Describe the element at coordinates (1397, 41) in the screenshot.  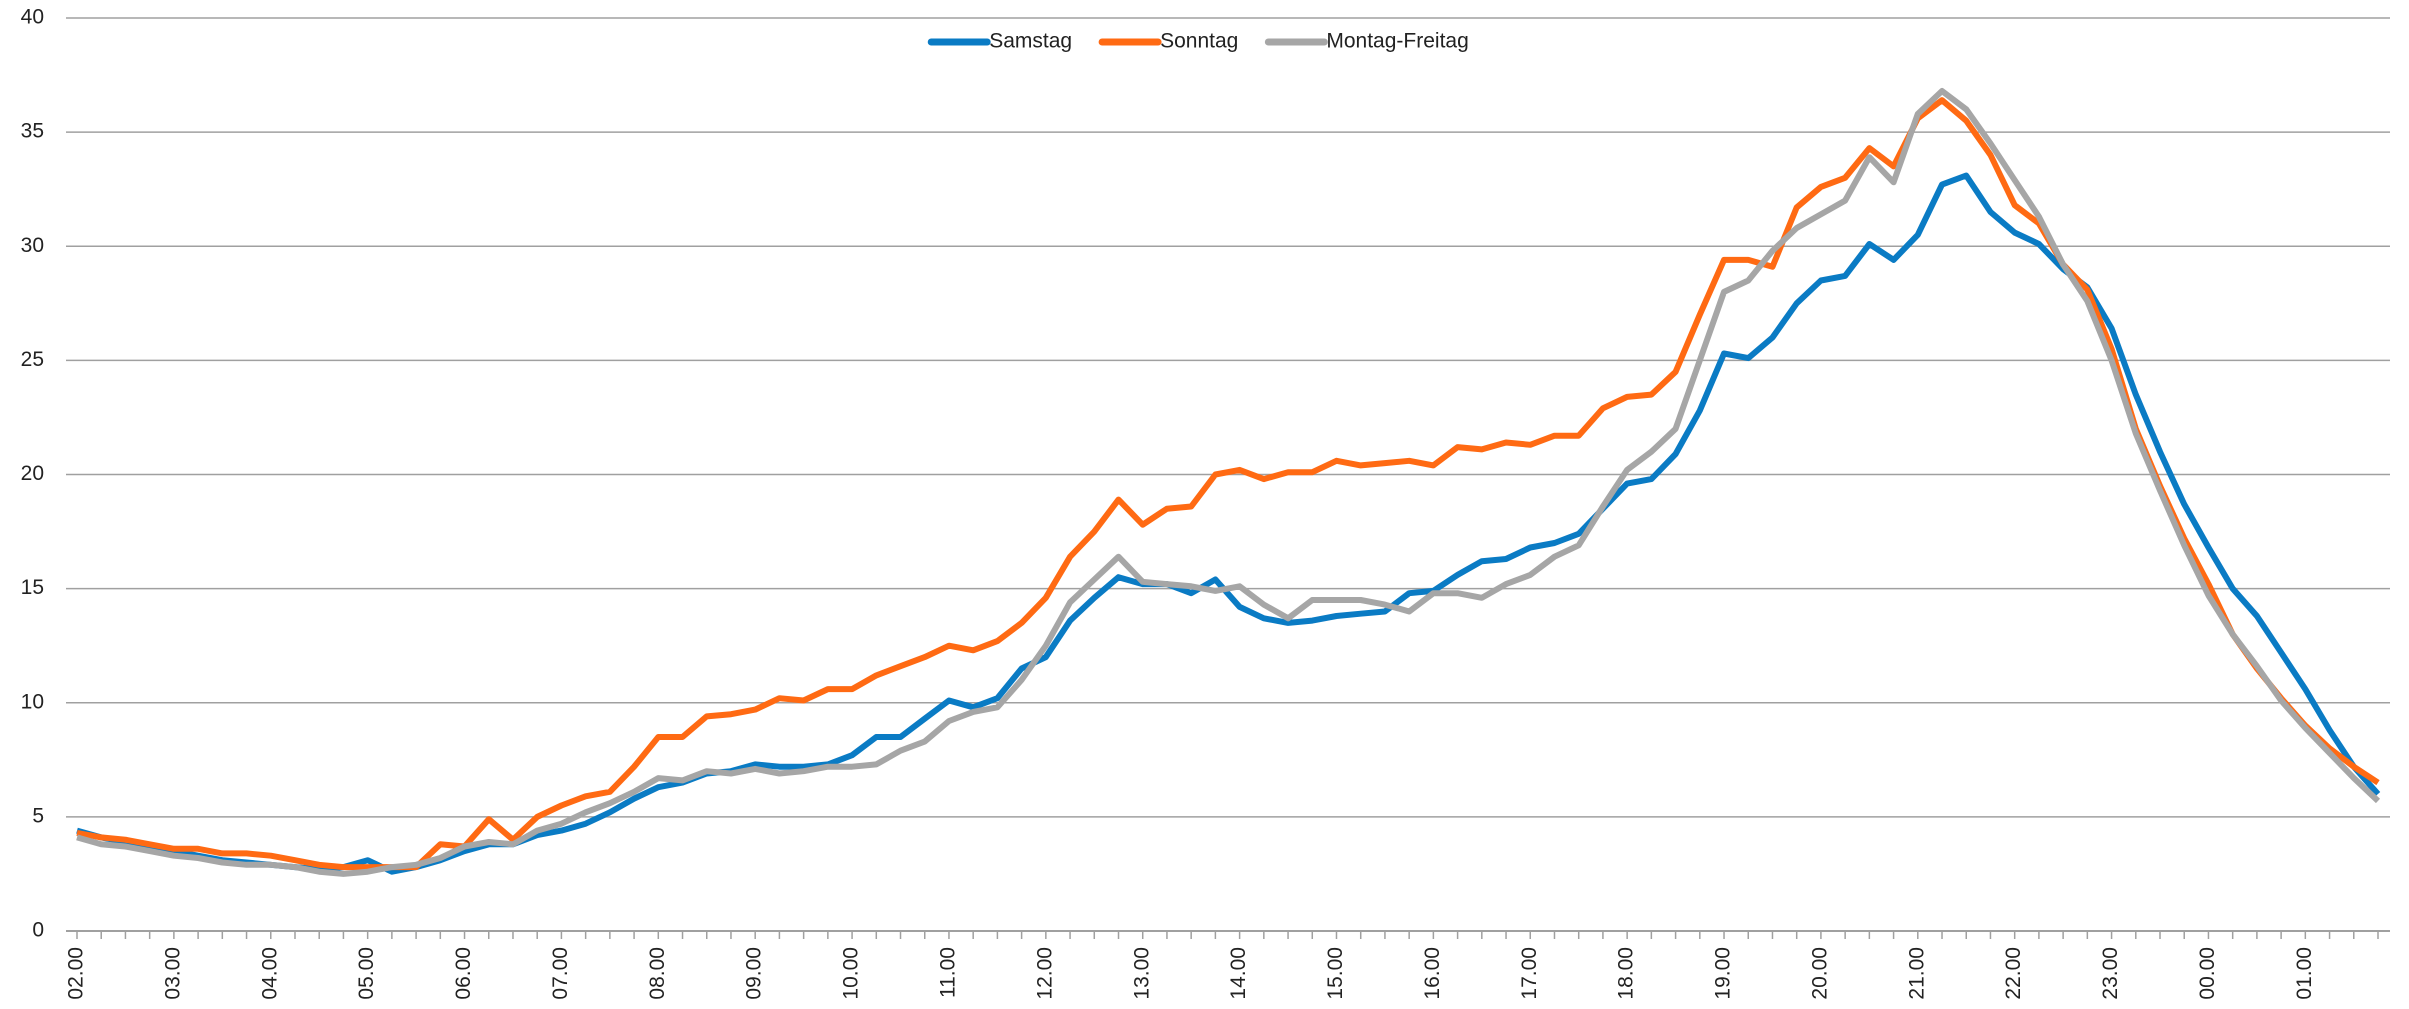
I see `legend-label: Montag-Freitag` at that location.